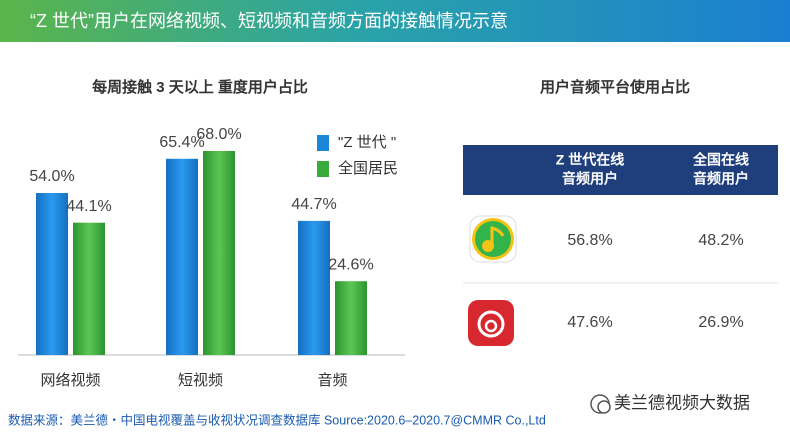  I want to click on chart-title: 每周接触 3 天以上 重度用户占比, so click(200, 87).